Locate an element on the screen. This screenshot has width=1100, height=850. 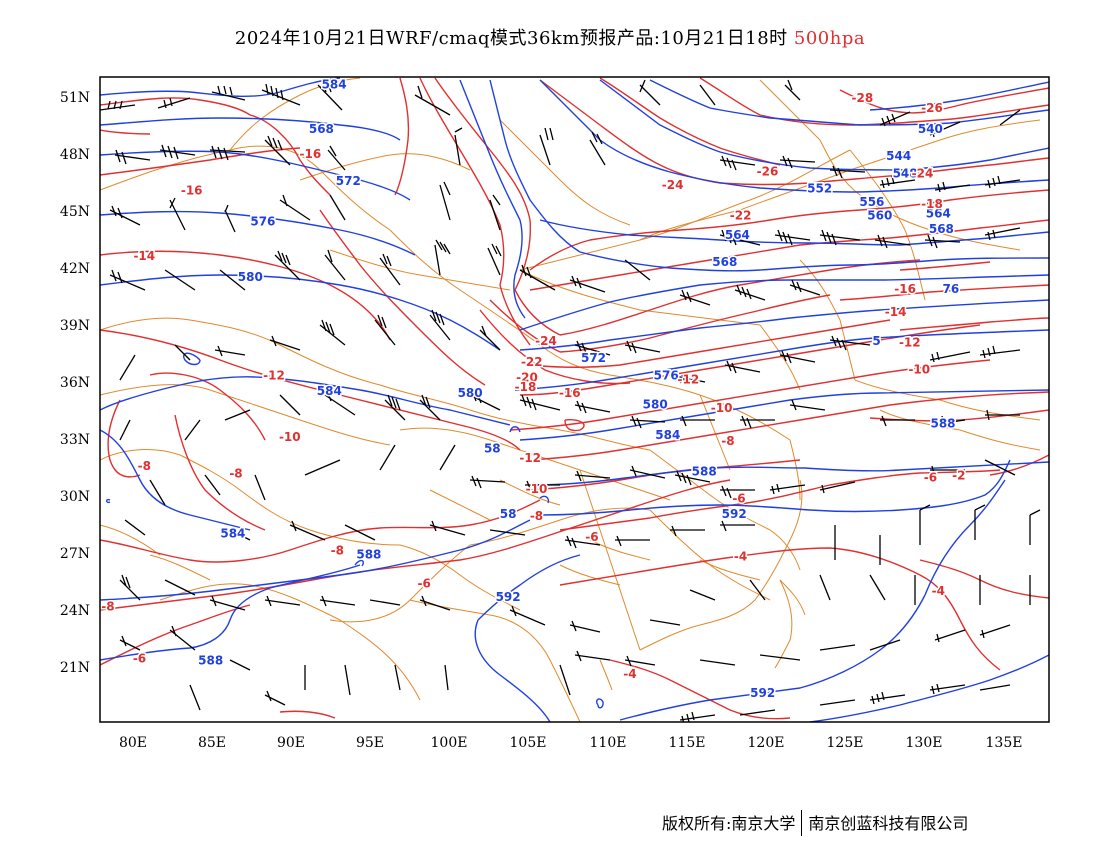
lat-label: 21N is located at coordinates (75, 668).